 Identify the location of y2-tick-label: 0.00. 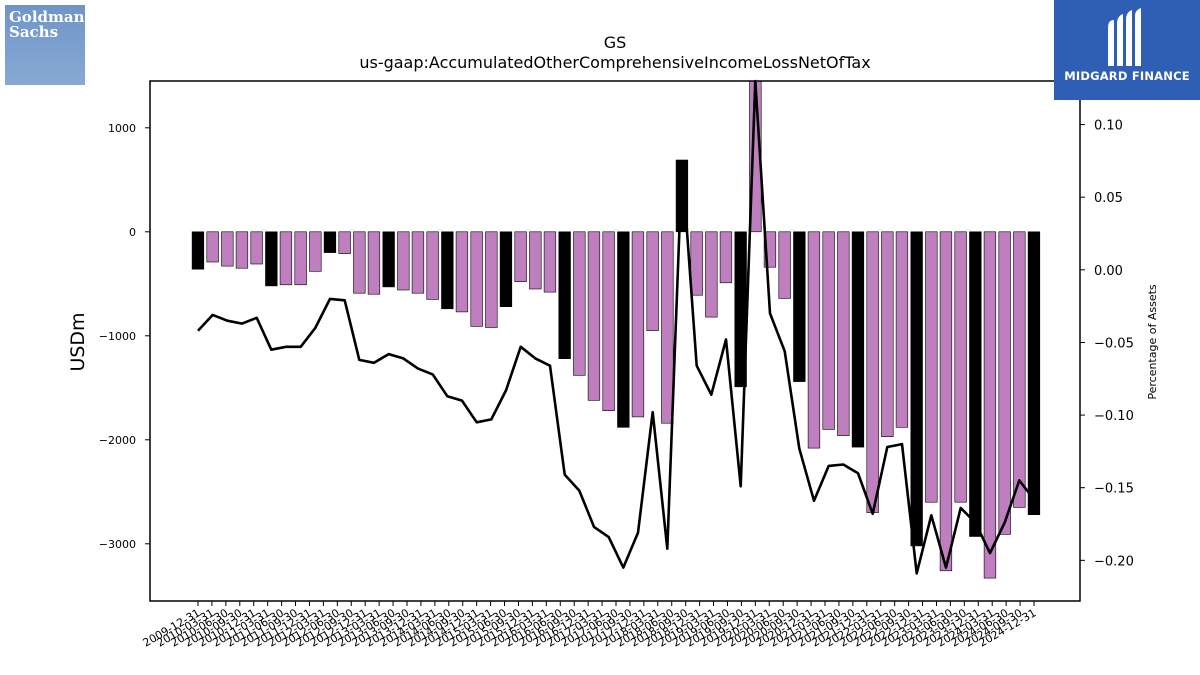
(1108, 271).